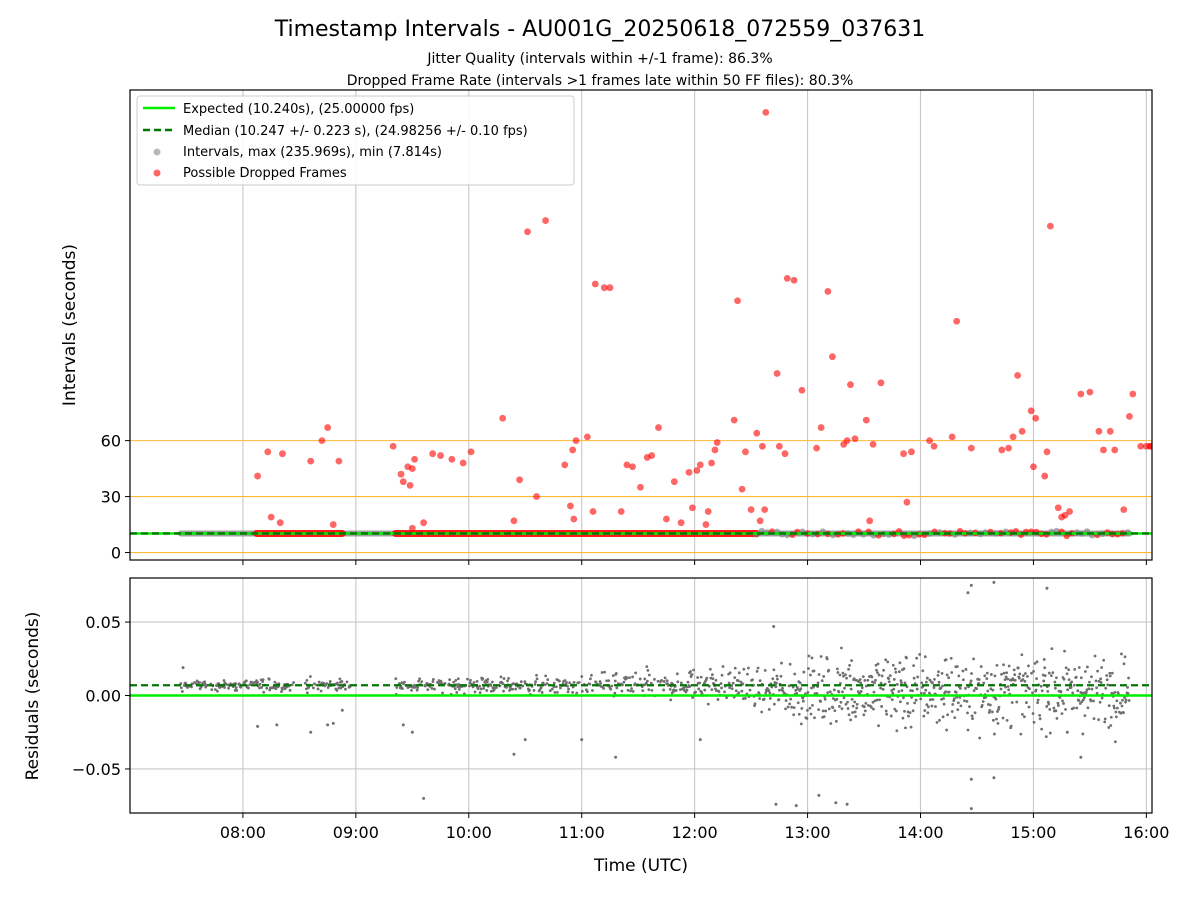 The height and width of the screenshot is (900, 1200). I want to click on time-x-tick-label: 09:00, so click(356, 832).